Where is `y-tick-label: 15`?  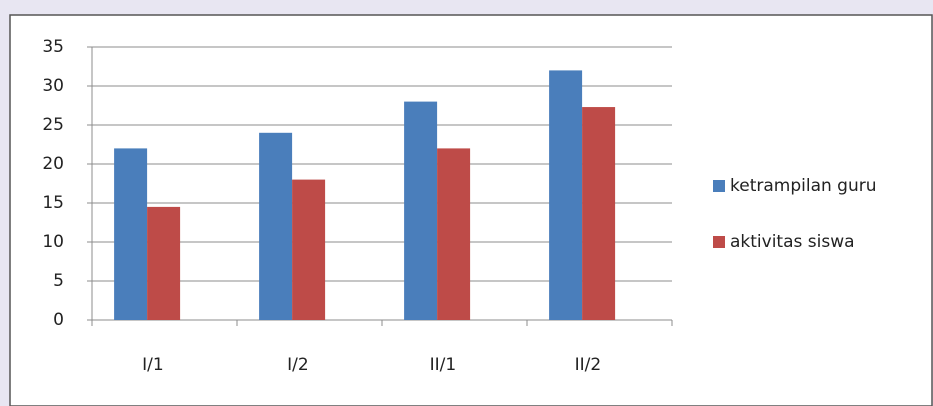 y-tick-label: 15 is located at coordinates (53, 203).